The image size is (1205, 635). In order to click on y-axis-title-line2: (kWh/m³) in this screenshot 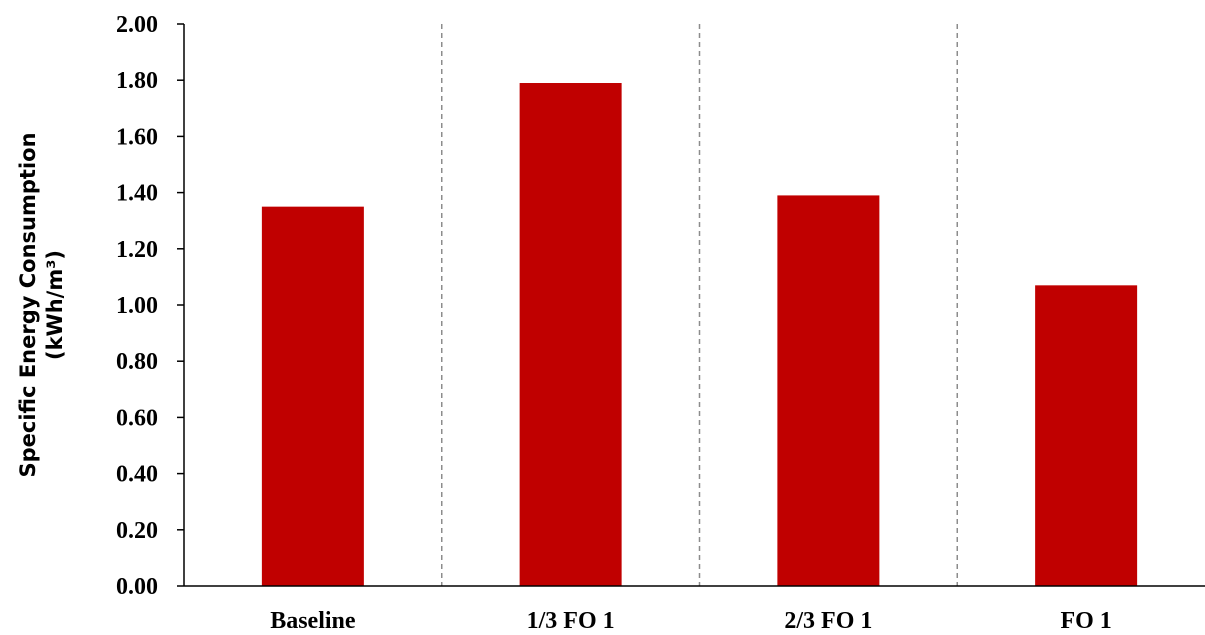, I will do `click(55, 305)`.